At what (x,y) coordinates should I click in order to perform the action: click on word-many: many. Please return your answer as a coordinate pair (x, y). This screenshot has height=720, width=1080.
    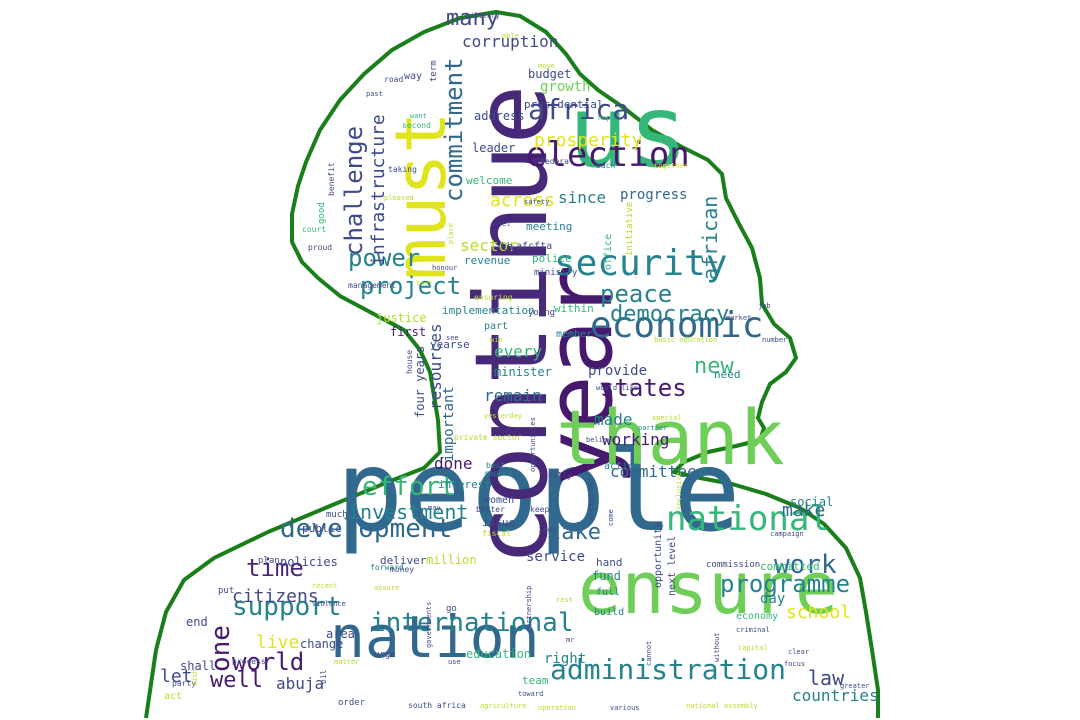
    Looking at the image, I should click on (472, 18).